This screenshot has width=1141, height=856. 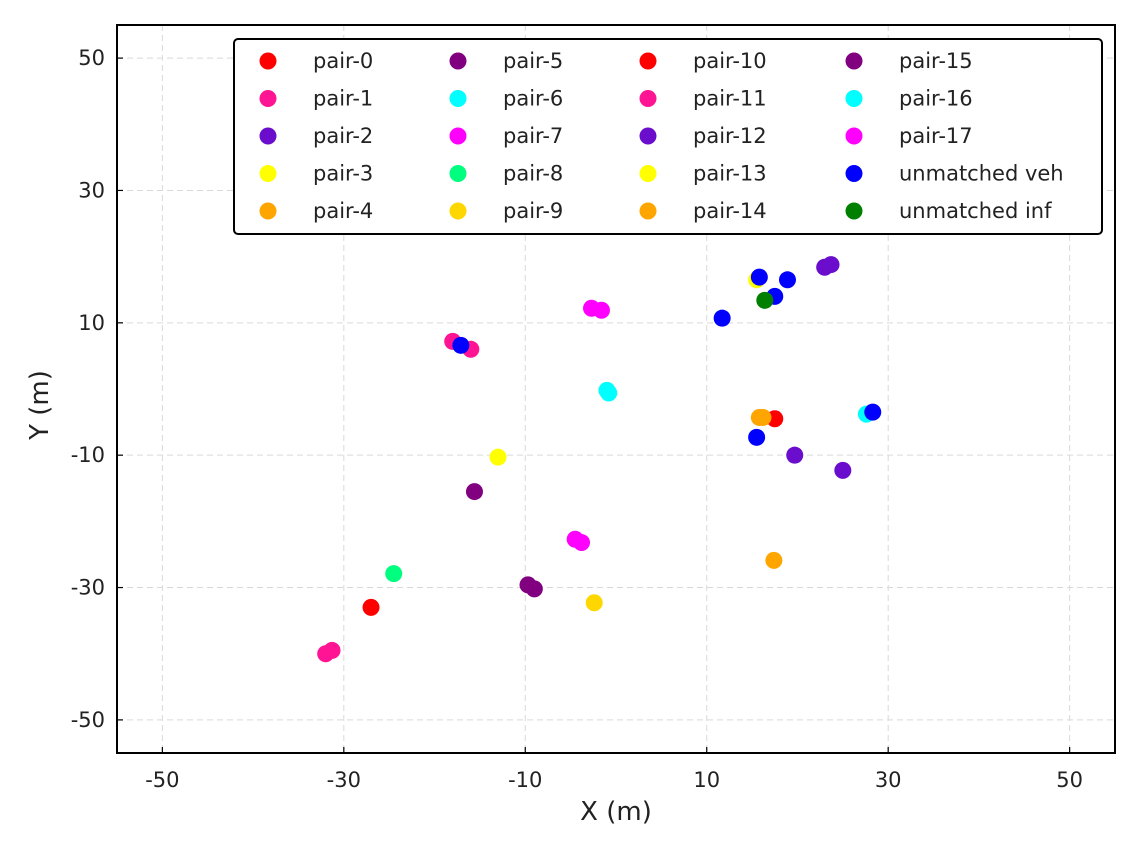 What do you see at coordinates (88, 588) in the screenshot?
I see `y-tick-label: -30` at bounding box center [88, 588].